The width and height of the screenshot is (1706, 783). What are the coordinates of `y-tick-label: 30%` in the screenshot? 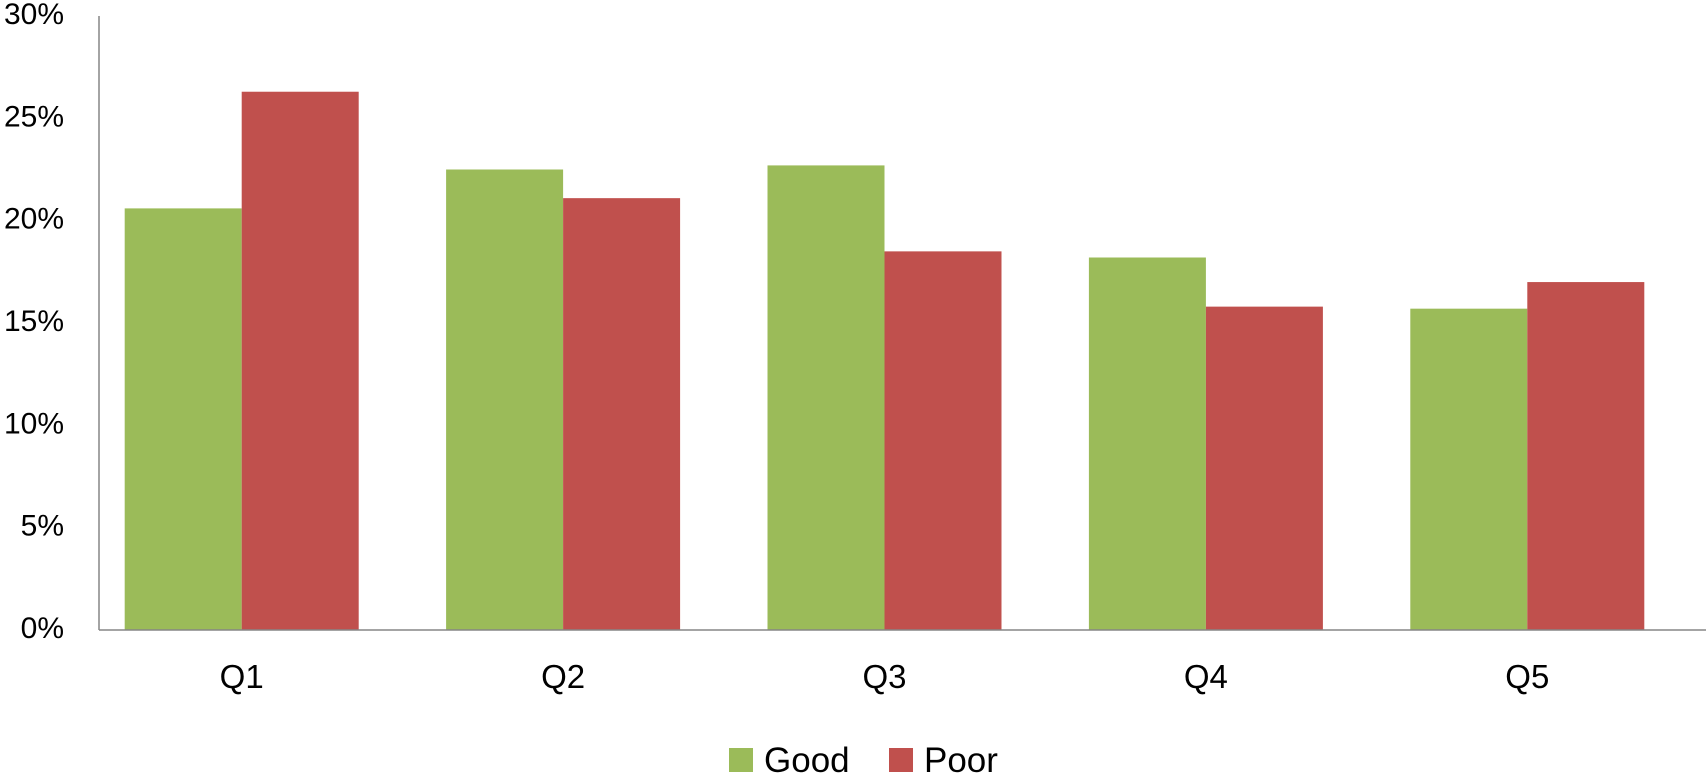 It's located at (34, 15).